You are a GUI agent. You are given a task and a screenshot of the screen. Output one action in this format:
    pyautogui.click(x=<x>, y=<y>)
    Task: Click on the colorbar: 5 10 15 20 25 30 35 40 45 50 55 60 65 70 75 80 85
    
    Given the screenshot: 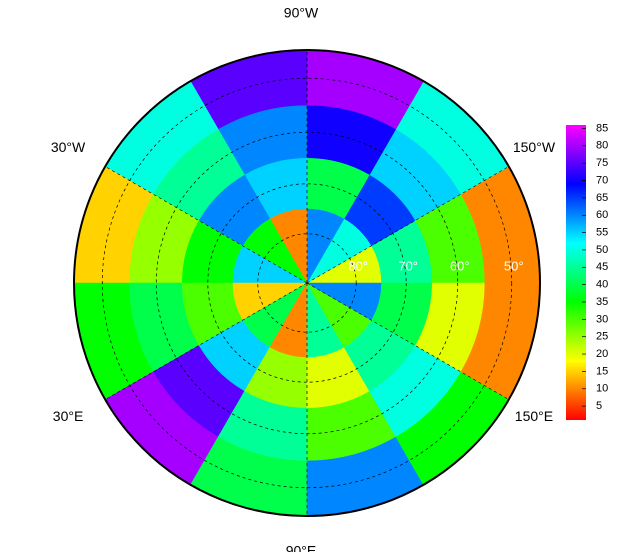 What is the action you would take?
    pyautogui.click(x=587, y=271)
    